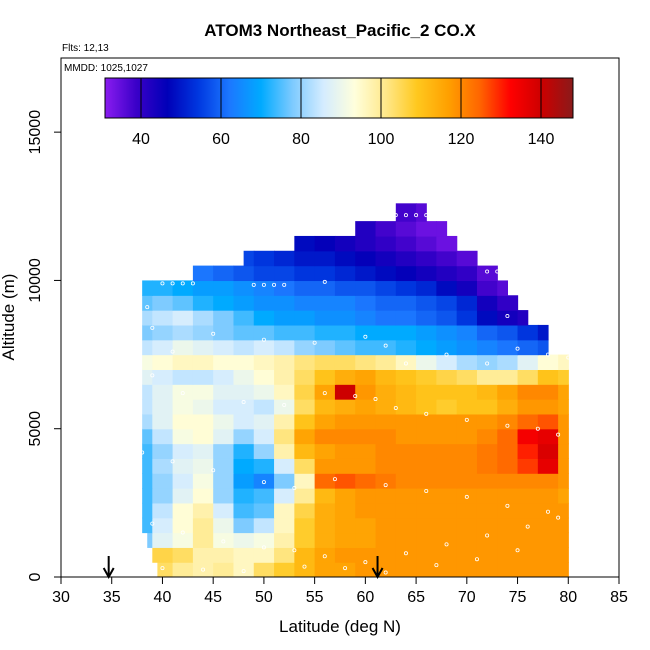  What do you see at coordinates (568, 597) in the screenshot?
I see `x-tick-label: 80` at bounding box center [568, 597].